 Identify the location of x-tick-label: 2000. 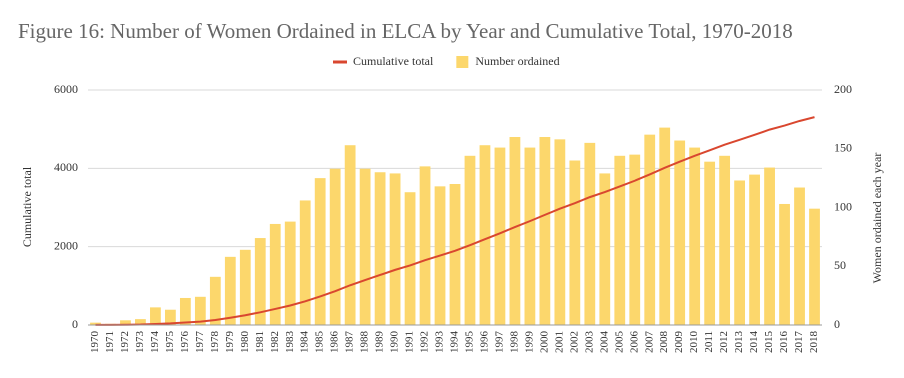
(544, 342).